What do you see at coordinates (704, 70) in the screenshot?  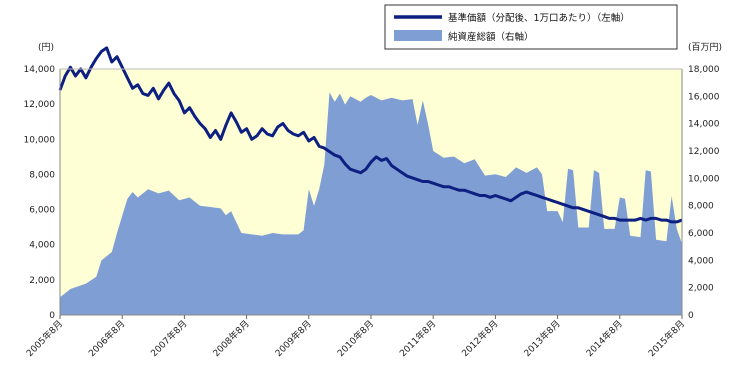 I see `right-tick-label: 18,000` at bounding box center [704, 70].